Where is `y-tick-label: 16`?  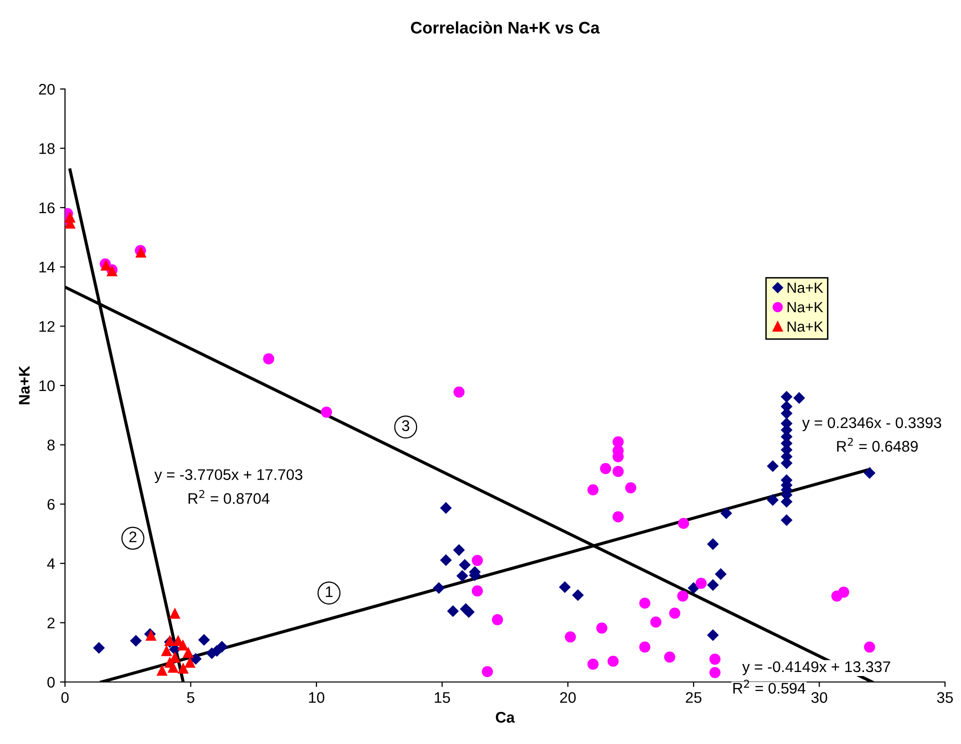 y-tick-label: 16 is located at coordinates (47, 208).